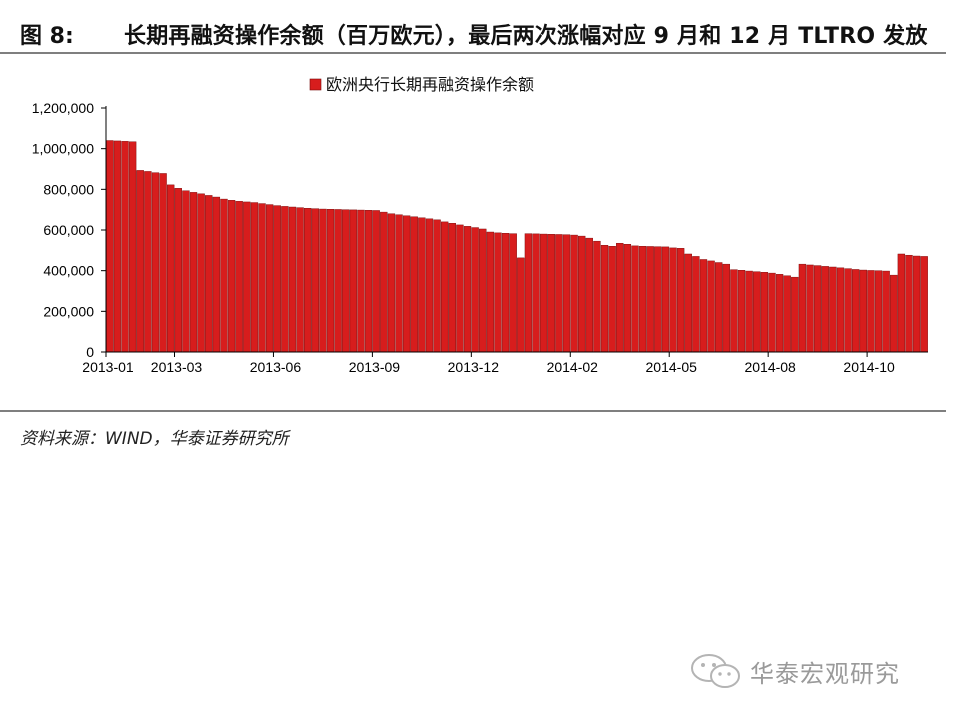 The height and width of the screenshot is (720, 960). What do you see at coordinates (573, 367) in the screenshot?
I see `x-tick-label: 2014-02` at bounding box center [573, 367].